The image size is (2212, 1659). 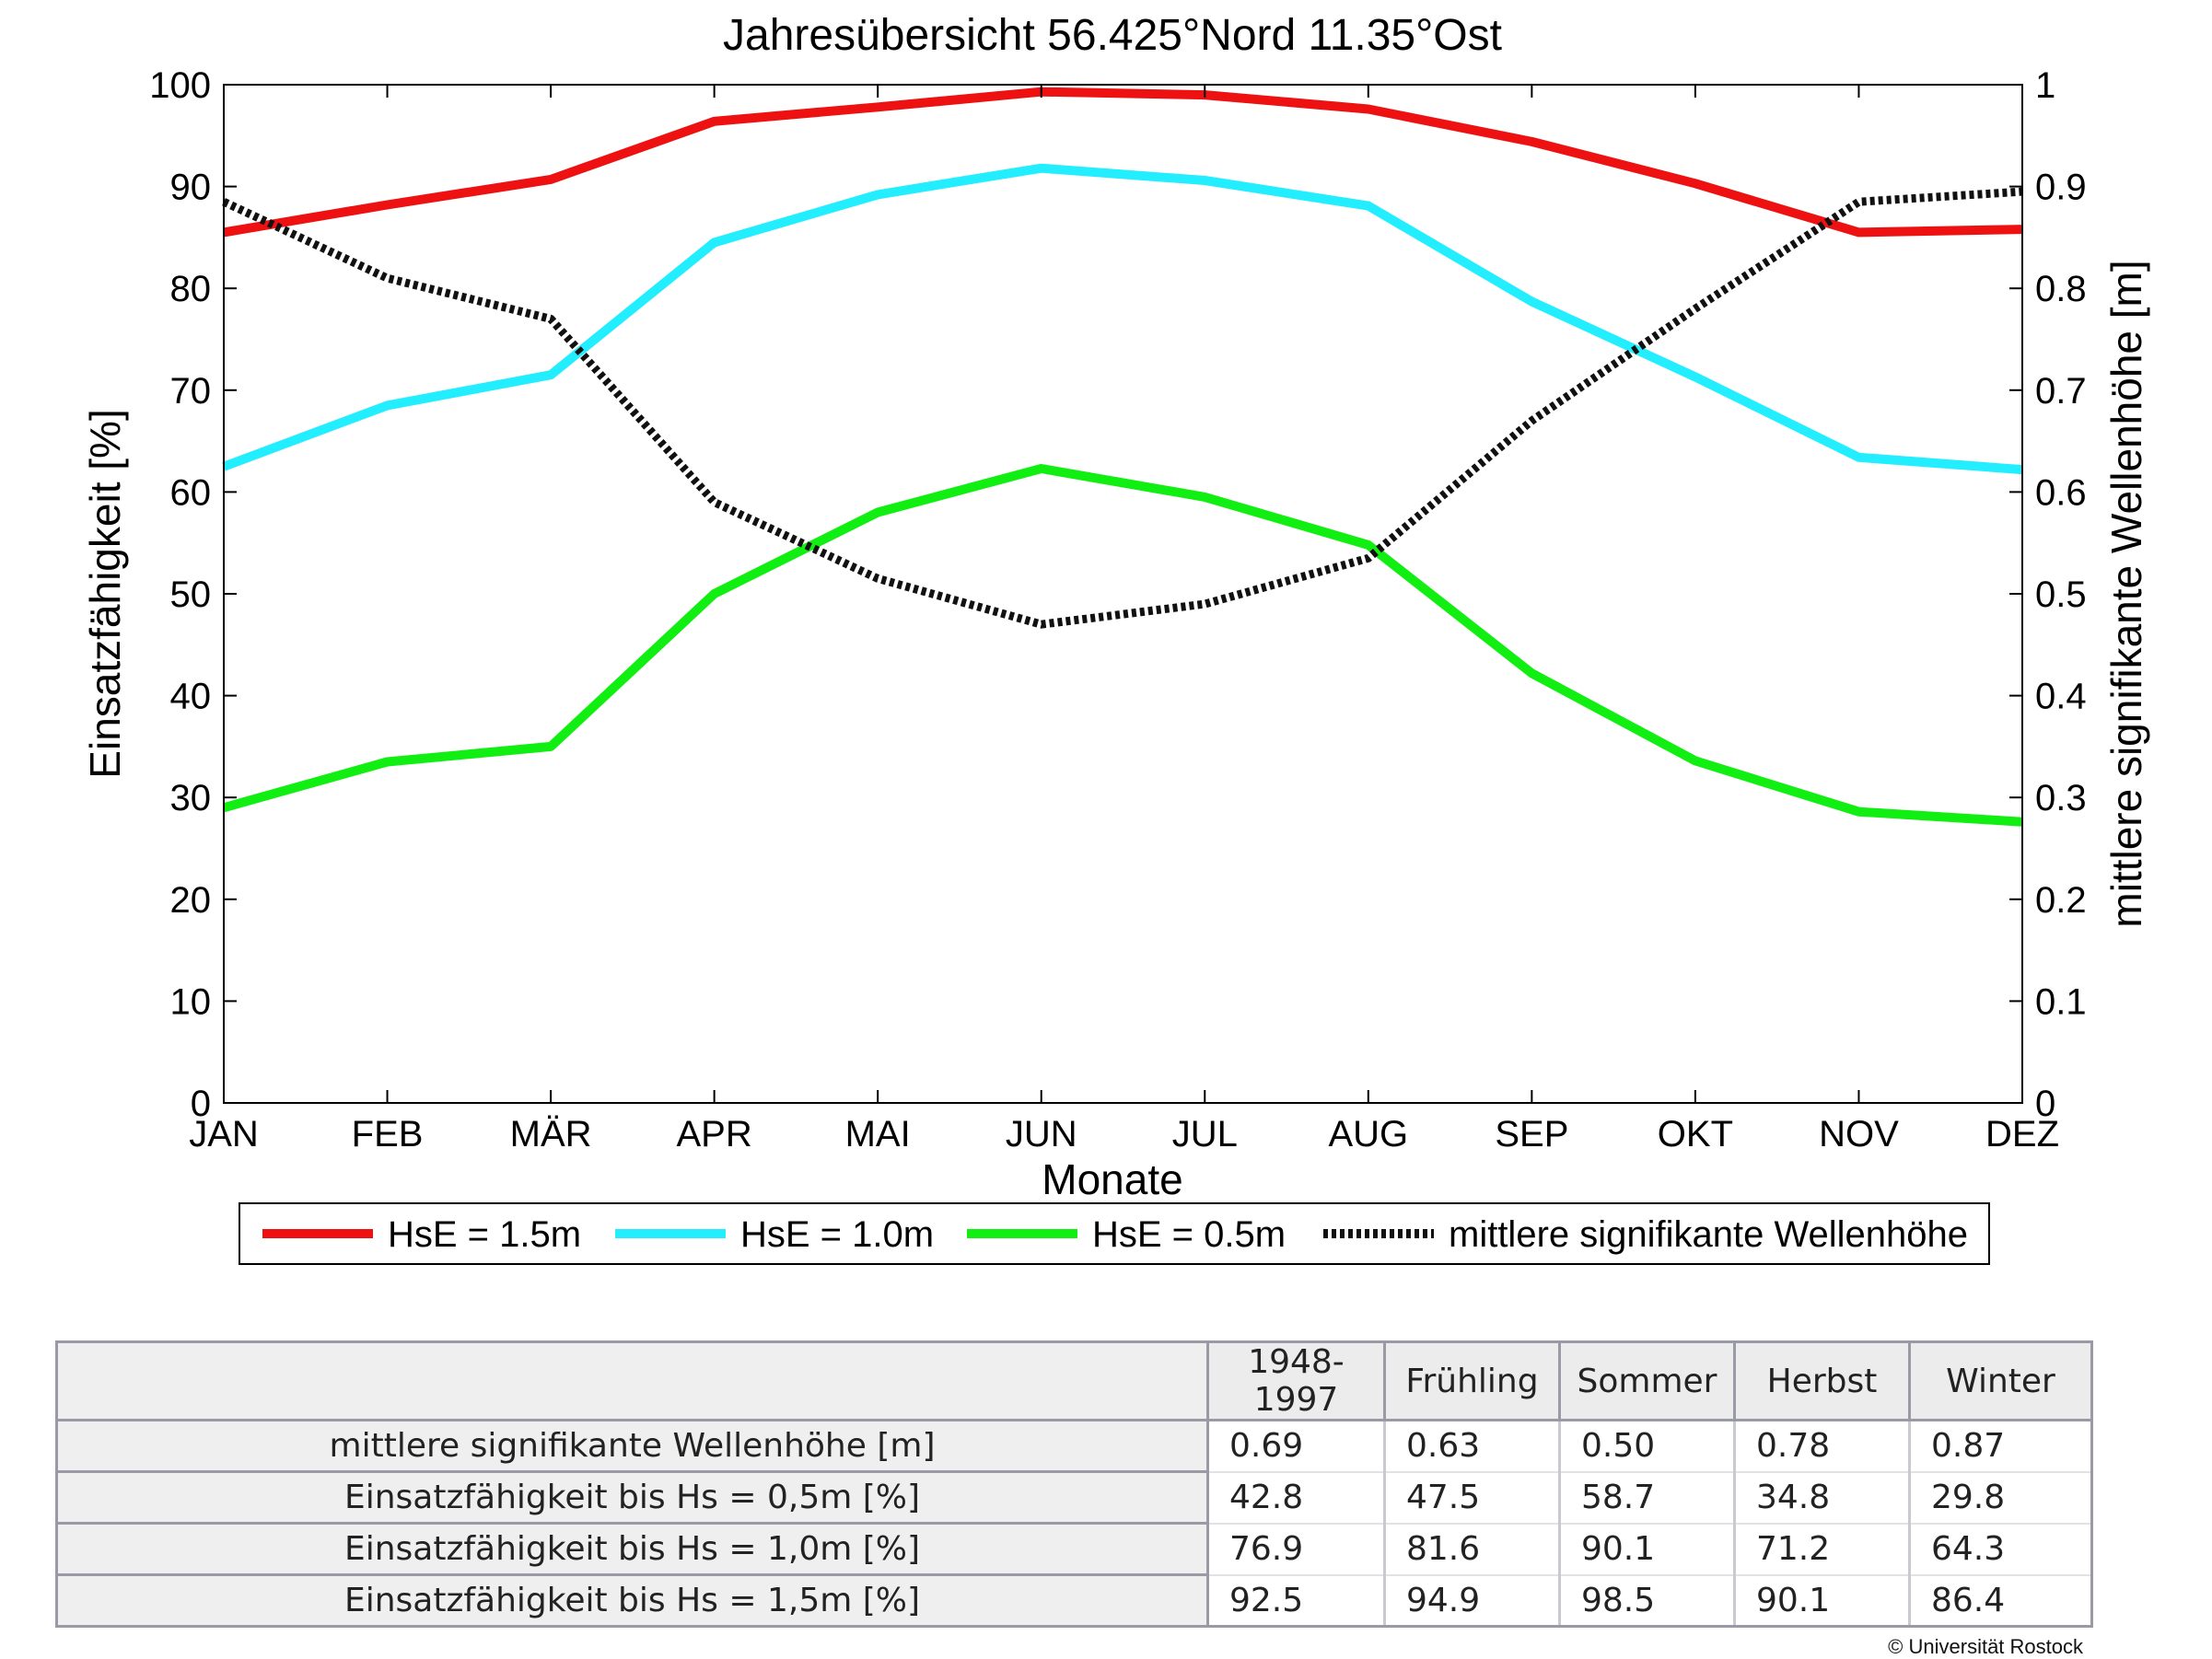 I want to click on table-header-row: 1948-1997 Frühling Sommer Herbst Winter, so click(x=1074, y=1380).